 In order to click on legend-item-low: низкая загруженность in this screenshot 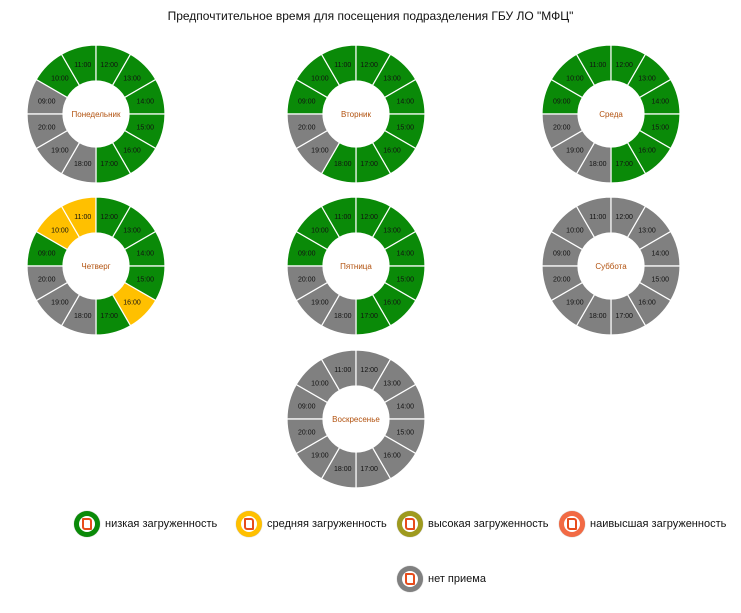, I will do `click(145, 524)`.